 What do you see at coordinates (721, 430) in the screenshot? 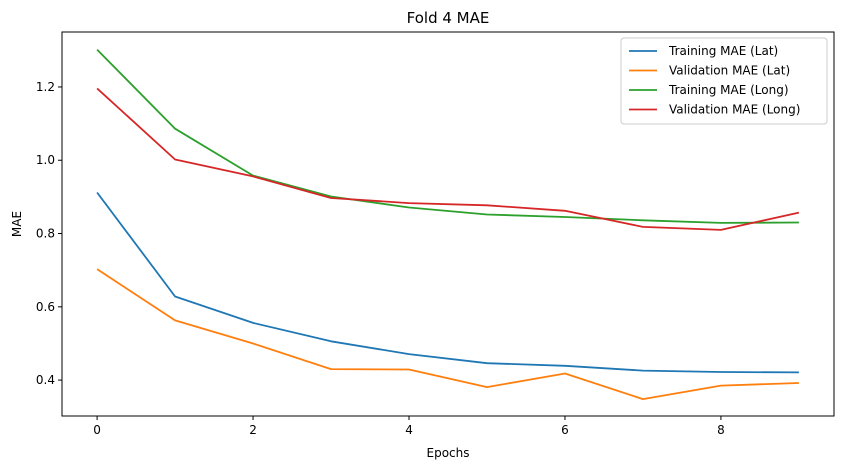
I see `x-tick-label: 8` at bounding box center [721, 430].